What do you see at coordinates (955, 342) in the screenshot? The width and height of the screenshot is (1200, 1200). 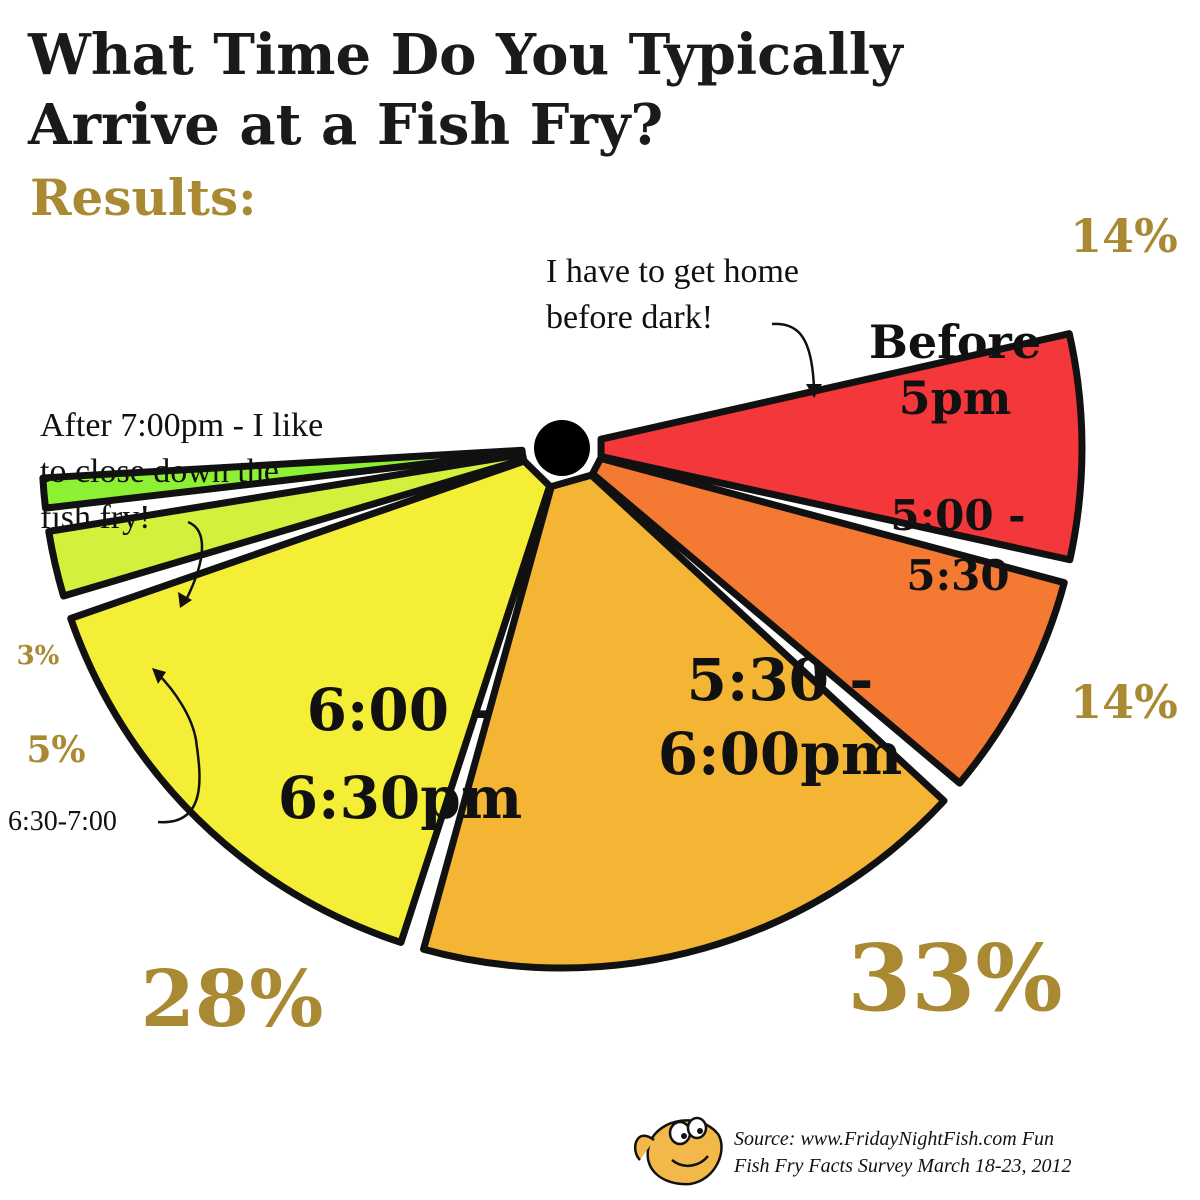 I see `slice-label: Before` at bounding box center [955, 342].